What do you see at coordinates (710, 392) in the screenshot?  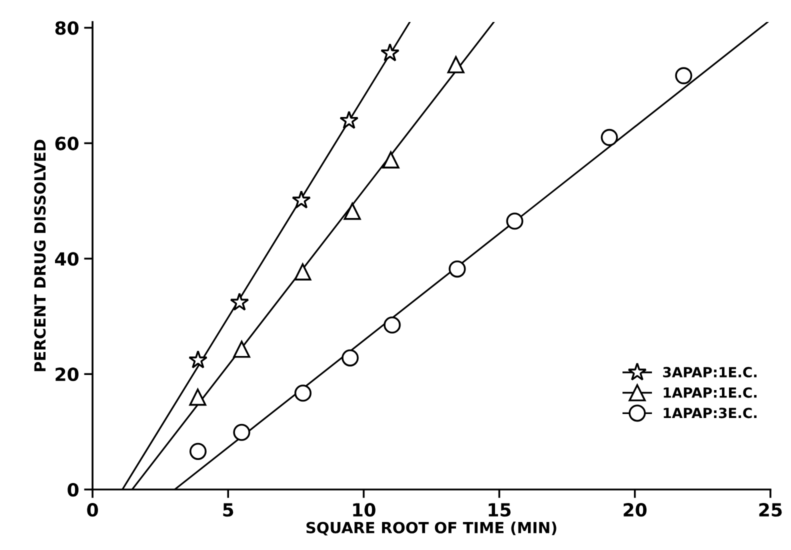 I see `legend-label: 1APAP:1E.C.` at bounding box center [710, 392].